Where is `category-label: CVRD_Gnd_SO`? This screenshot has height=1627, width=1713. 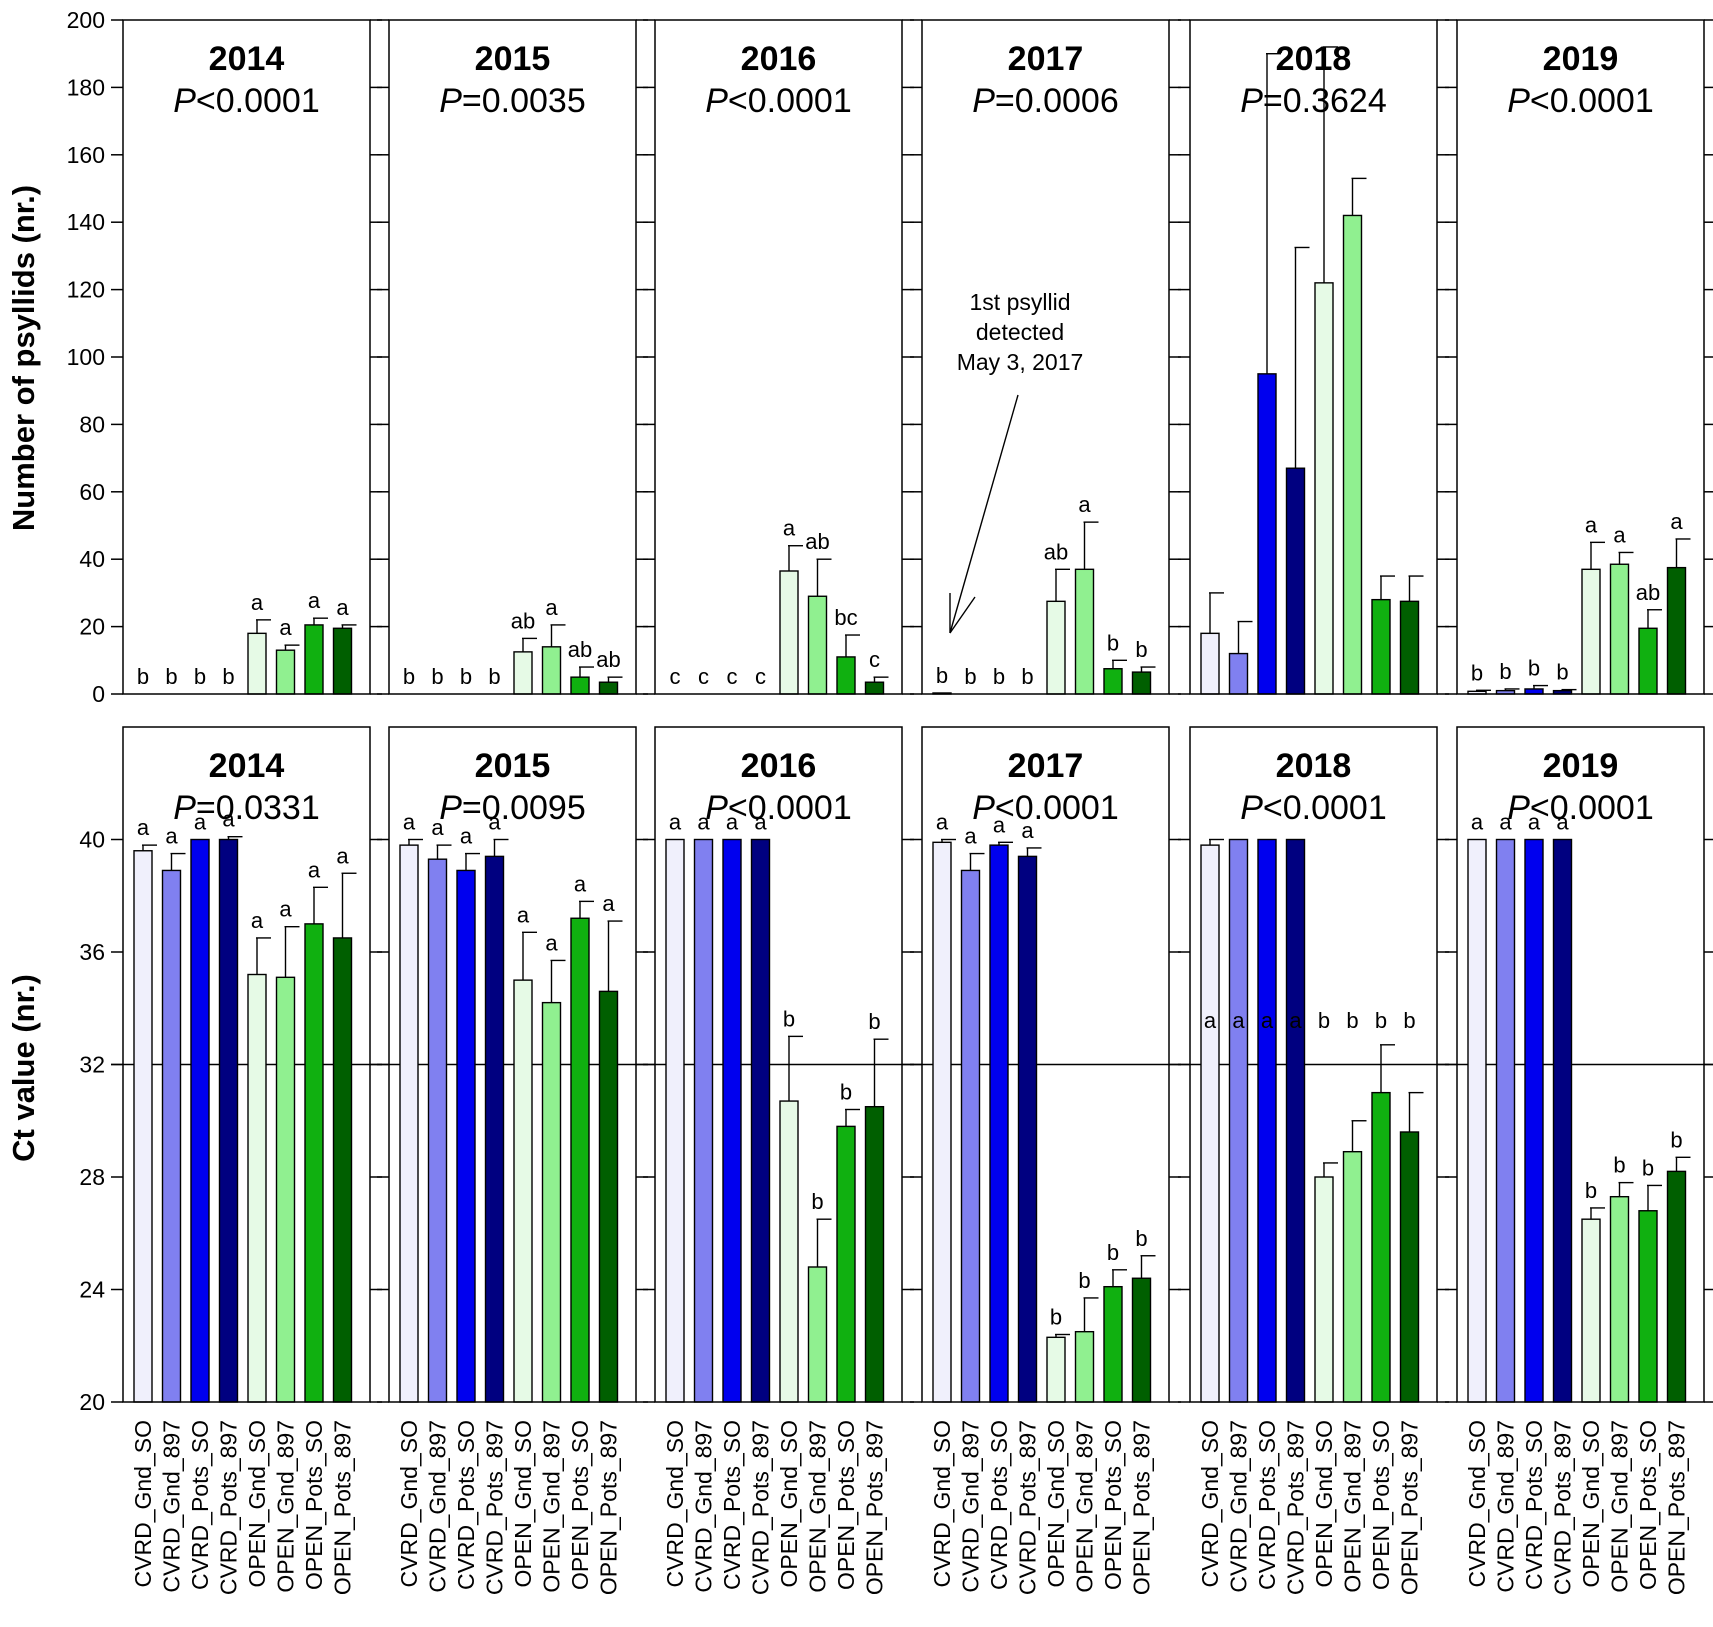
category-label: CVRD_Gnd_SO is located at coordinates (409, 1503).